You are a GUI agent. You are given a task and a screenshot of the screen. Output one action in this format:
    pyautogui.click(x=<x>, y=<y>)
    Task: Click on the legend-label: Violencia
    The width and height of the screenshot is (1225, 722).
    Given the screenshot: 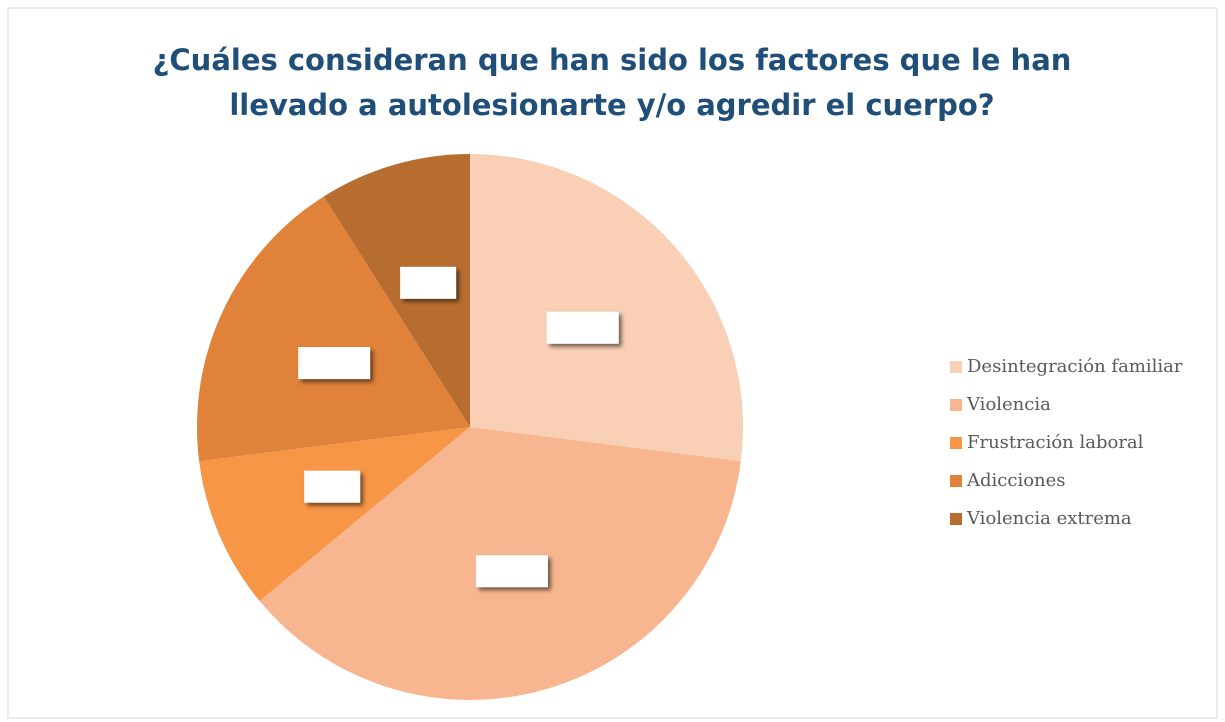 What is the action you would take?
    pyautogui.click(x=1008, y=404)
    